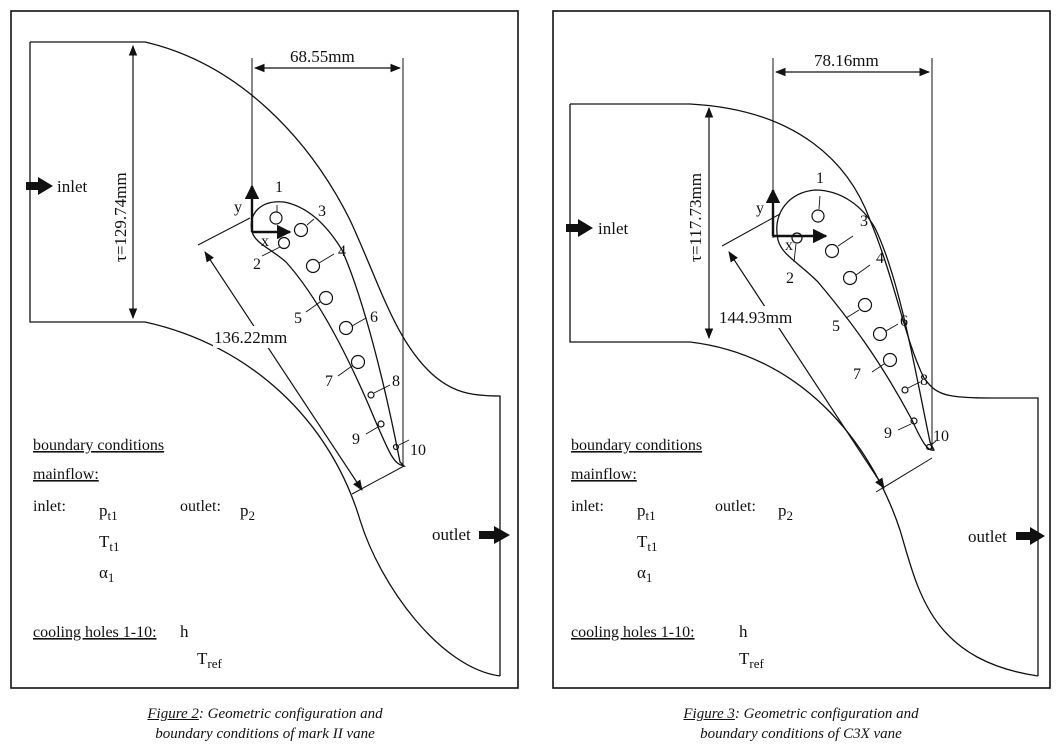 This screenshot has width=1062, height=755. I want to click on mark2-bc-heading: boundary conditions, so click(98, 445).